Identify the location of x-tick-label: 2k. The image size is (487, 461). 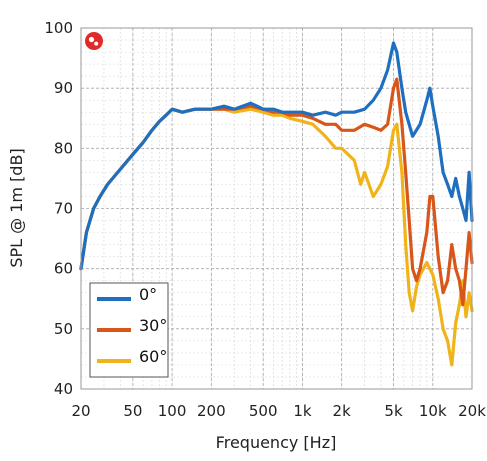
(342, 411).